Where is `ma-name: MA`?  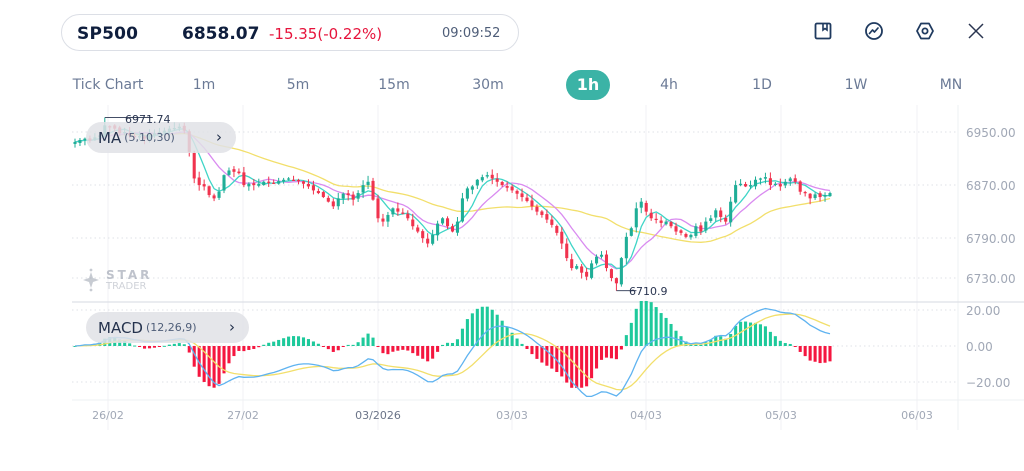 ma-name: MA is located at coordinates (110, 137).